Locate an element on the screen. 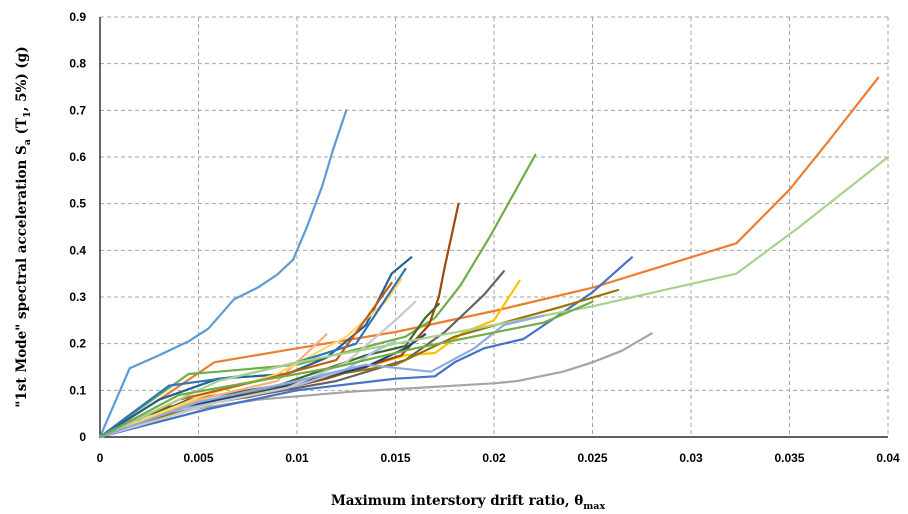 Image resolution: width=908 pixels, height=514 pixels. x-axis-title: Maximum interstory drift ratio, θmax is located at coordinates (468, 502).